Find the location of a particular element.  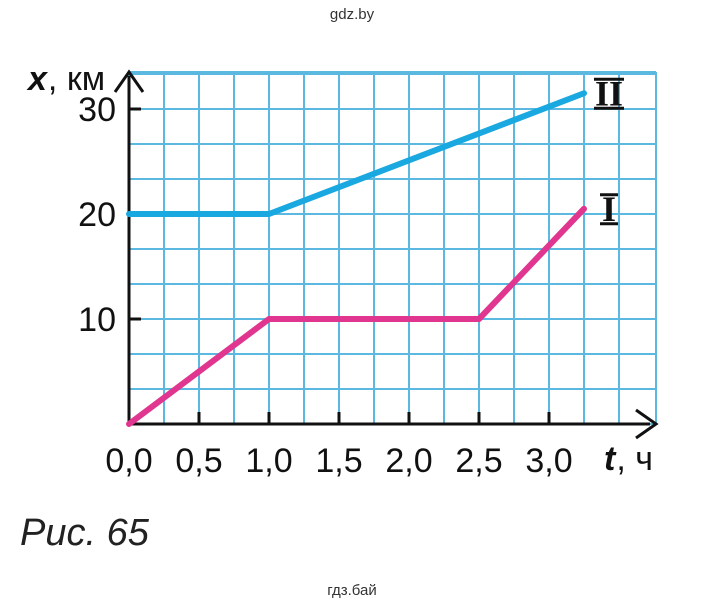

watermark-bottom: гдз.бай is located at coordinates (352, 590).